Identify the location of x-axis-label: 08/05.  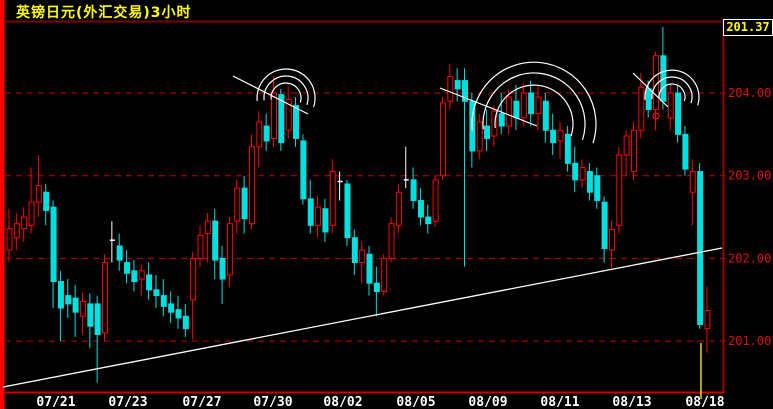
(415, 402).